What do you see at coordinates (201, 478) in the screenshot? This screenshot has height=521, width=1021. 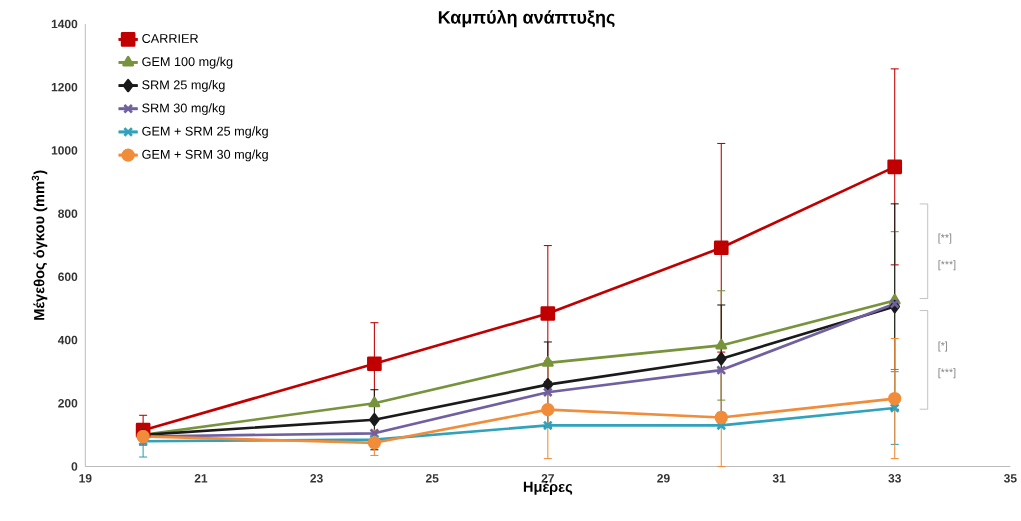 I see `x-tick-label: 21` at bounding box center [201, 478].